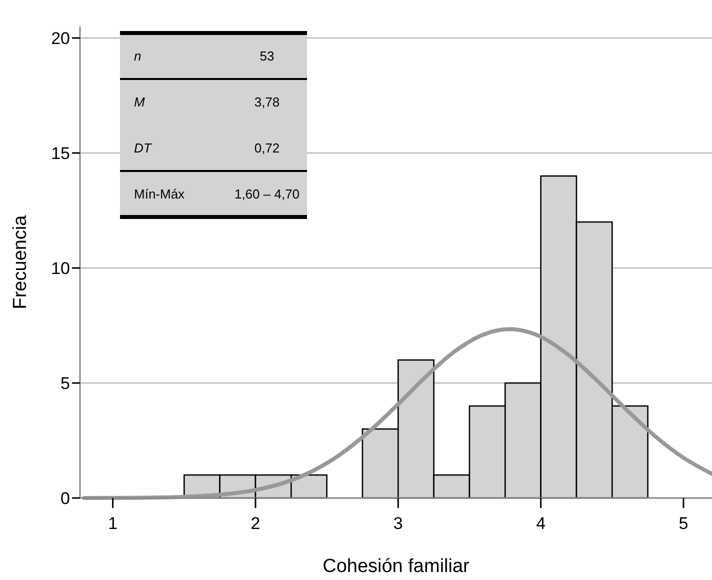 This screenshot has width=712, height=580. What do you see at coordinates (398, 523) in the screenshot?
I see `x-tick-label: 3` at bounding box center [398, 523].